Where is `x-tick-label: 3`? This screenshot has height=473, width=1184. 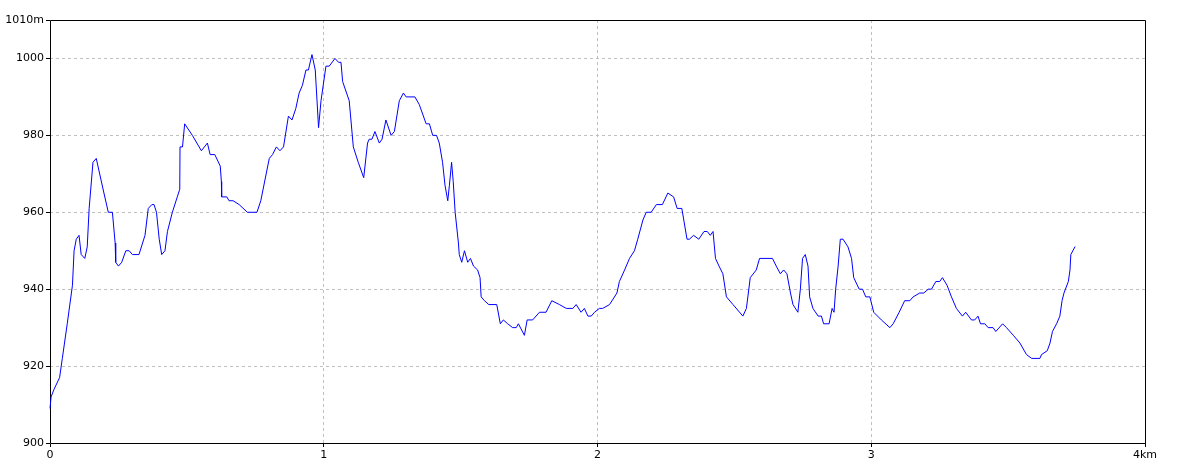 x-tick-label: 3 is located at coordinates (871, 455).